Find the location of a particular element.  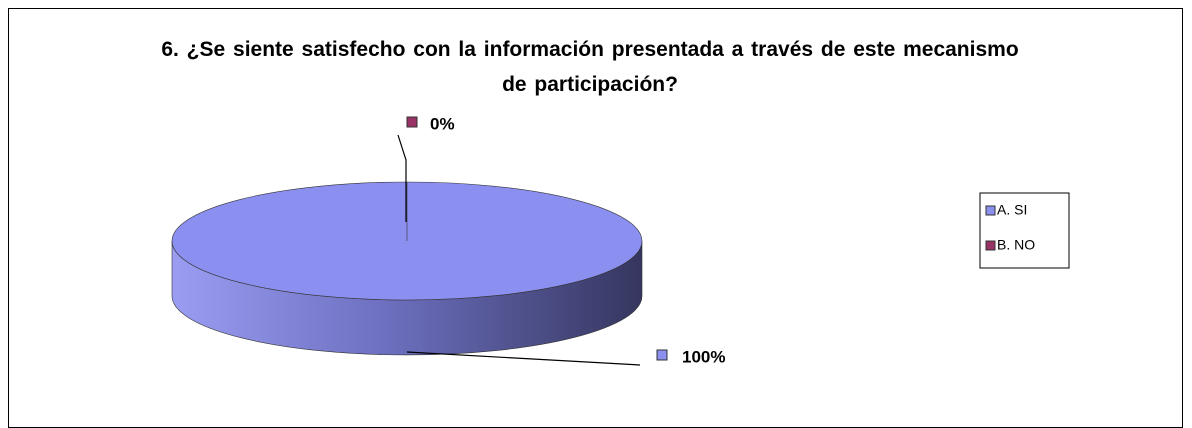

data-label: 0% is located at coordinates (442, 123).